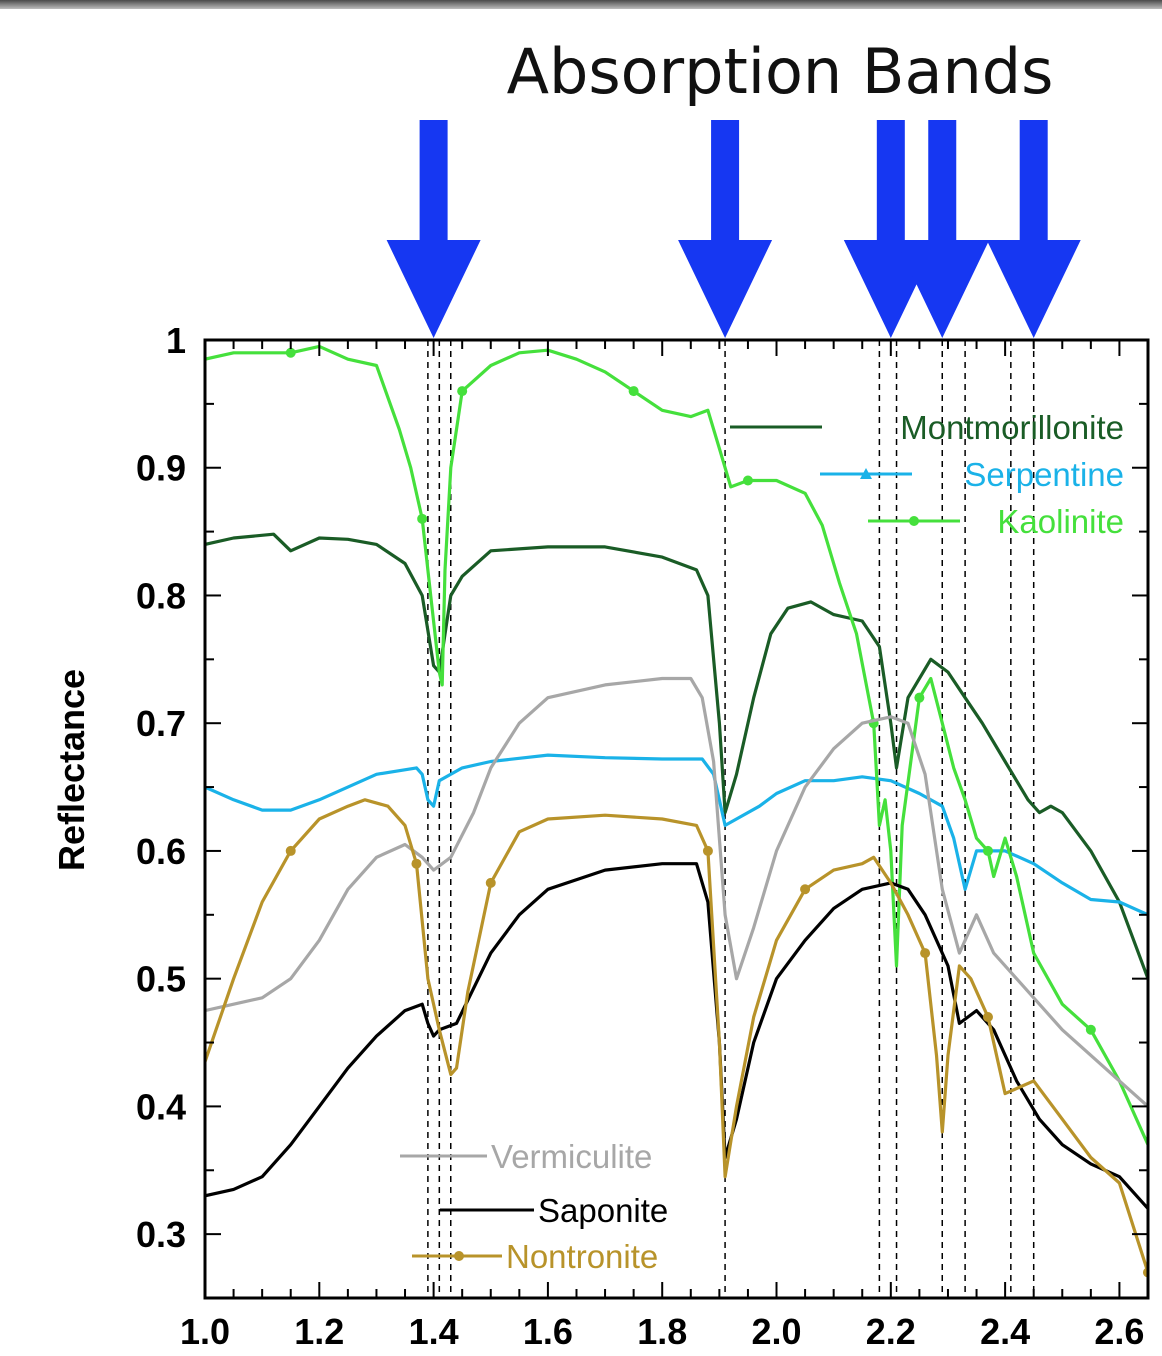 This screenshot has width=1162, height=1356. I want to click on y-tick-label: 0.8, so click(161, 595).